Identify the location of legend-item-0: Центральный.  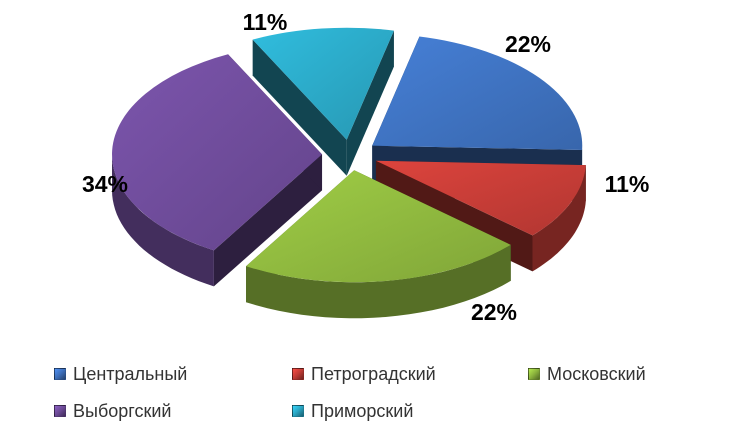
(120, 374).